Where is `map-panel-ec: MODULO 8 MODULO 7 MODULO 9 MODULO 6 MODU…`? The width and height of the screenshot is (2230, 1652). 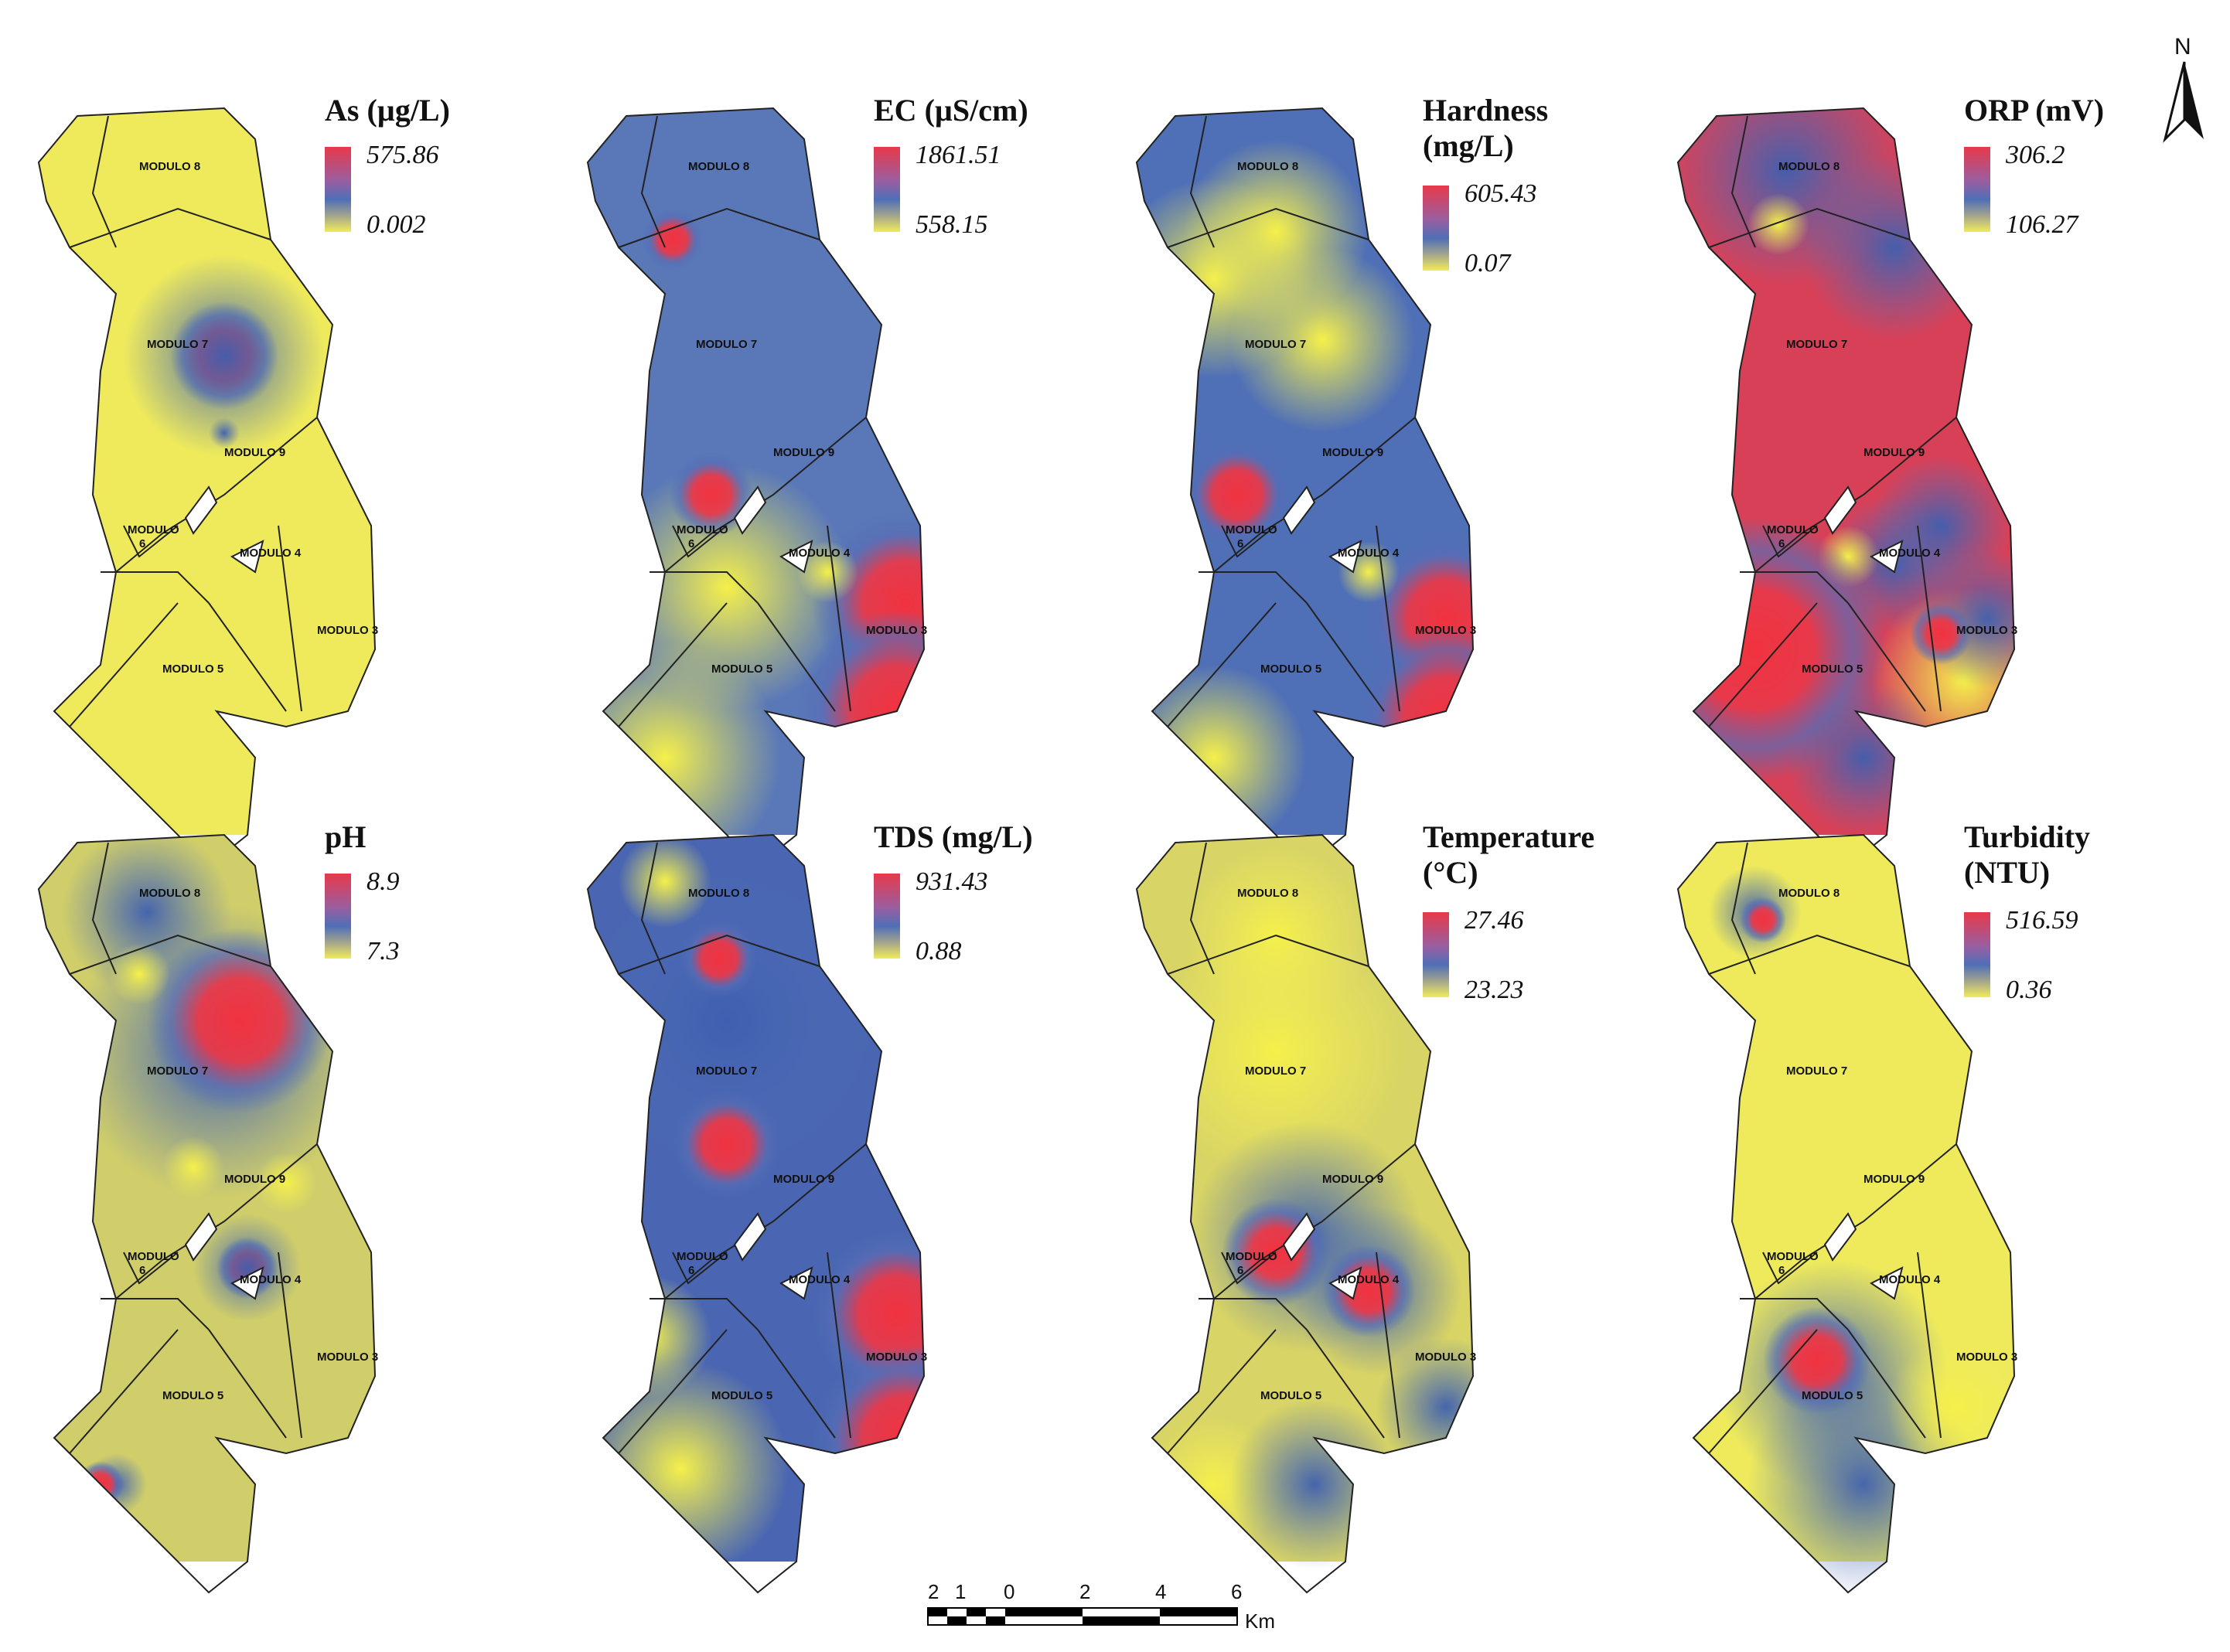 map-panel-ec: MODULO 8 MODULO 7 MODULO 9 MODULO 6 MODU… is located at coordinates (842, 480).